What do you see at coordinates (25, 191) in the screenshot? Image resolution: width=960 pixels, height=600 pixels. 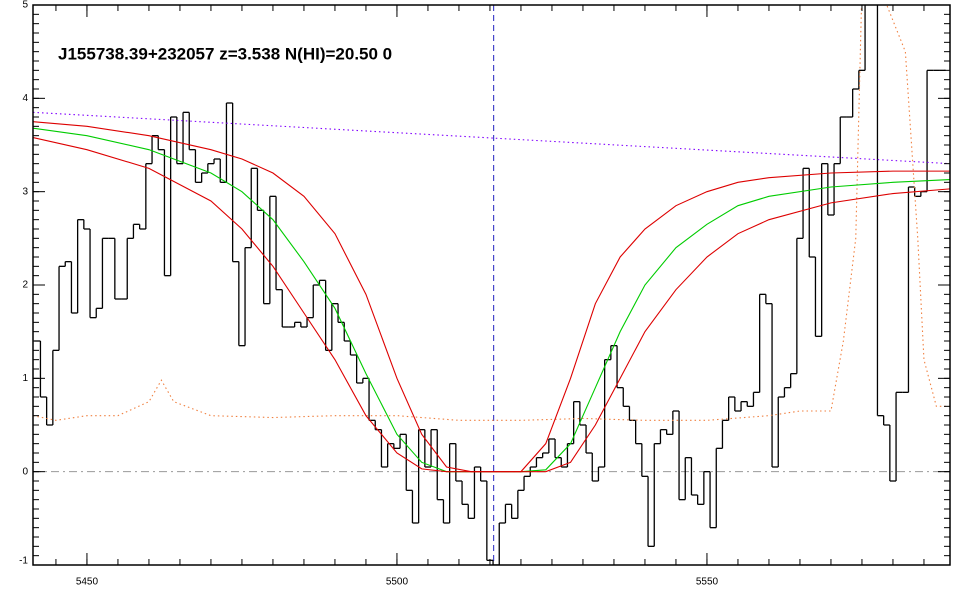 I see `y-tick-label: 3` at bounding box center [25, 191].